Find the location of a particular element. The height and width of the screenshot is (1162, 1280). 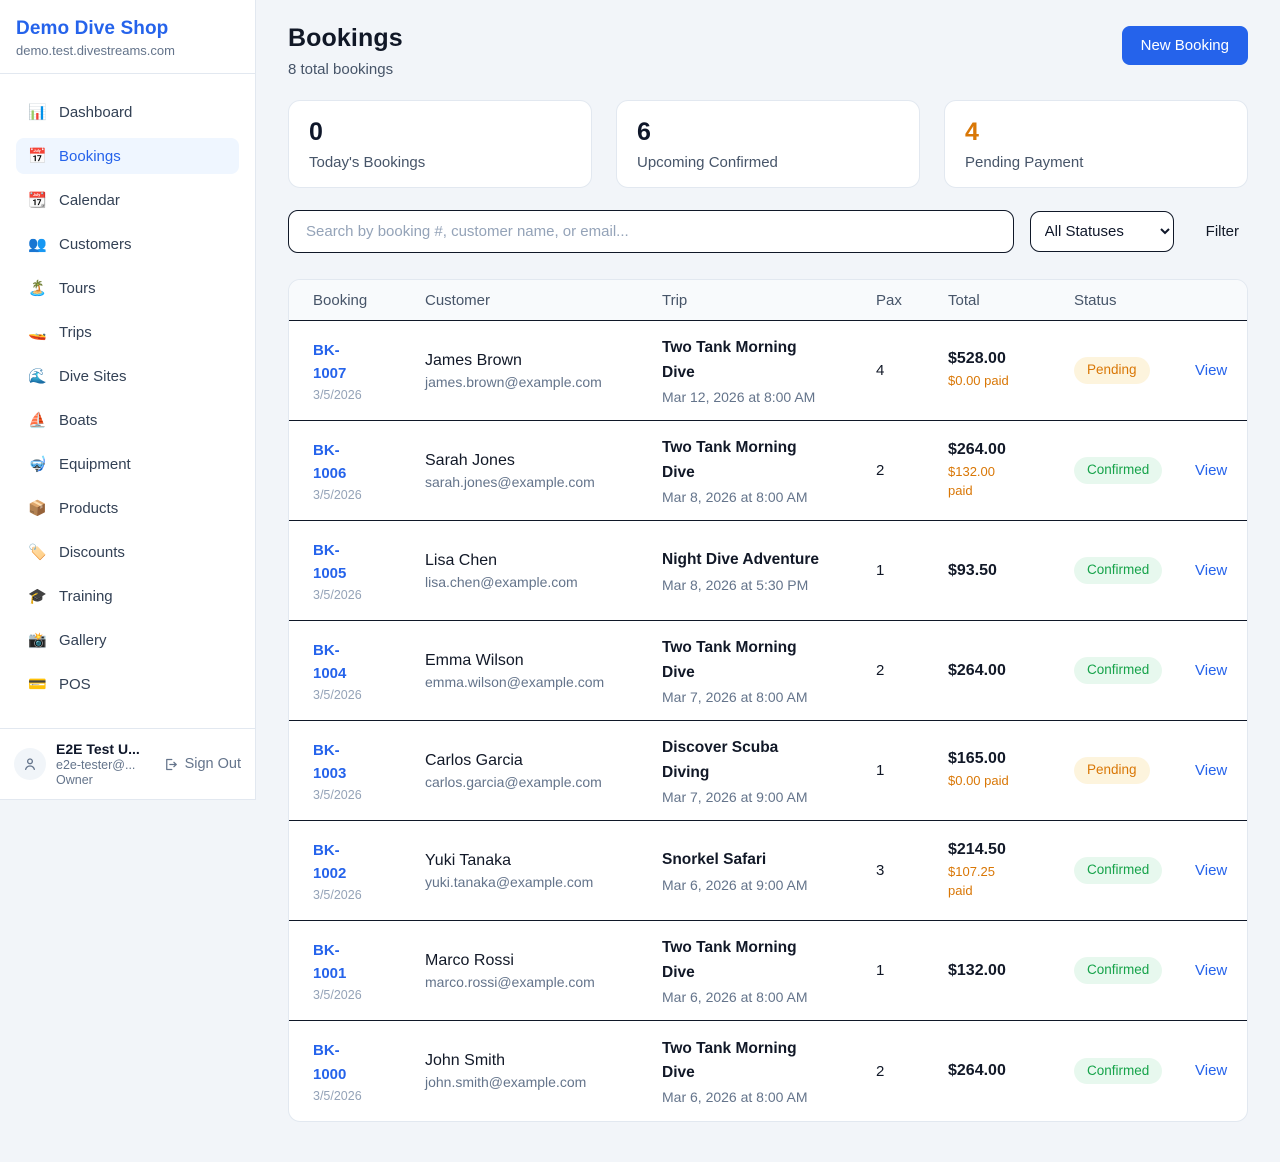

amount-paid: $107.25 paid is located at coordinates (971, 881).